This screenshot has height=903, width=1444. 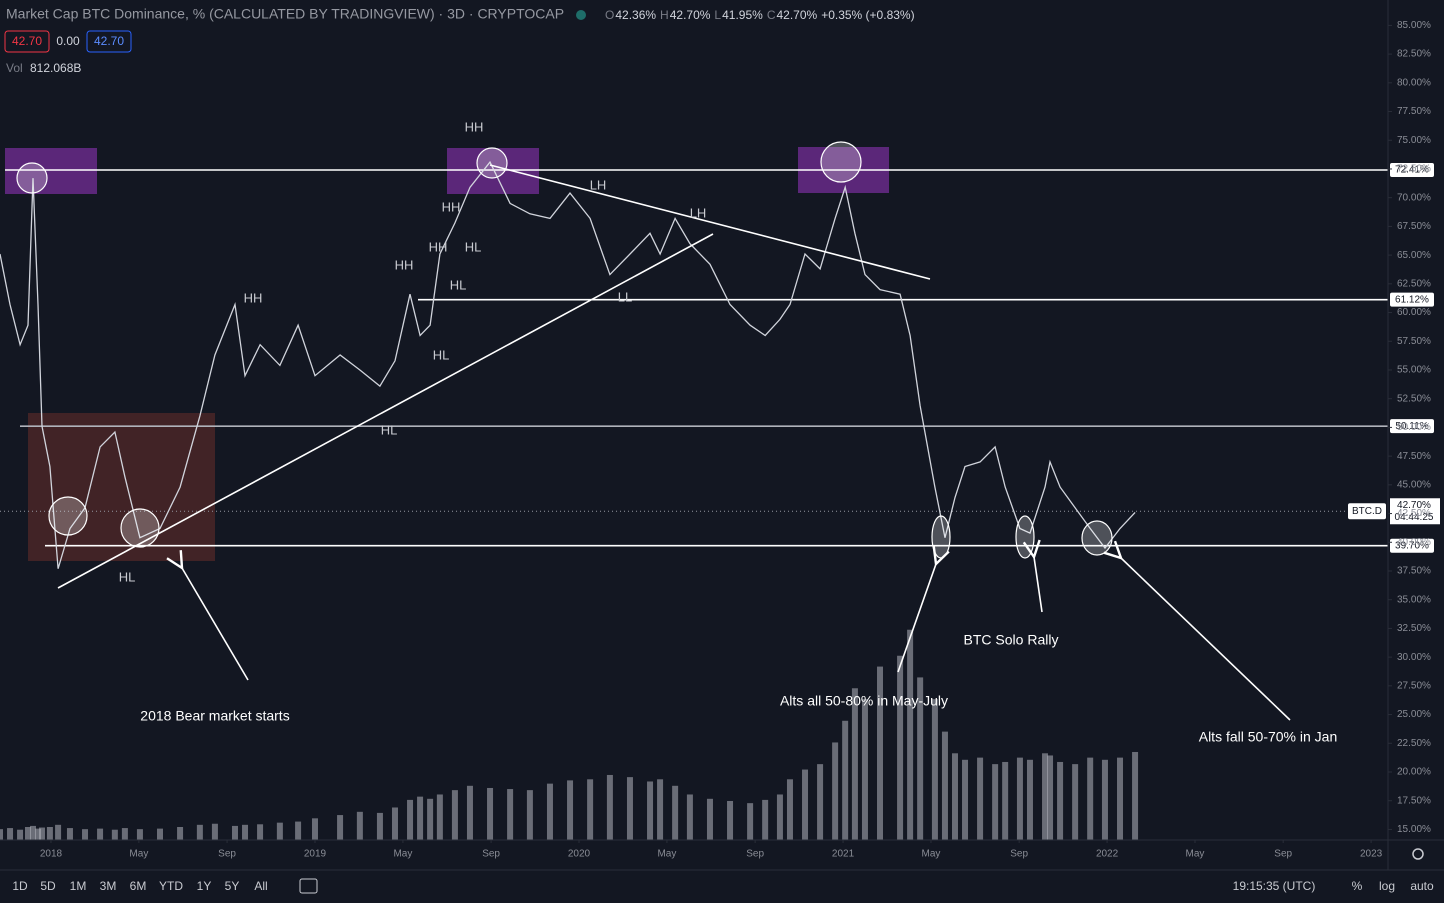 What do you see at coordinates (108, 886) in the screenshot?
I see `range-button: 3M` at bounding box center [108, 886].